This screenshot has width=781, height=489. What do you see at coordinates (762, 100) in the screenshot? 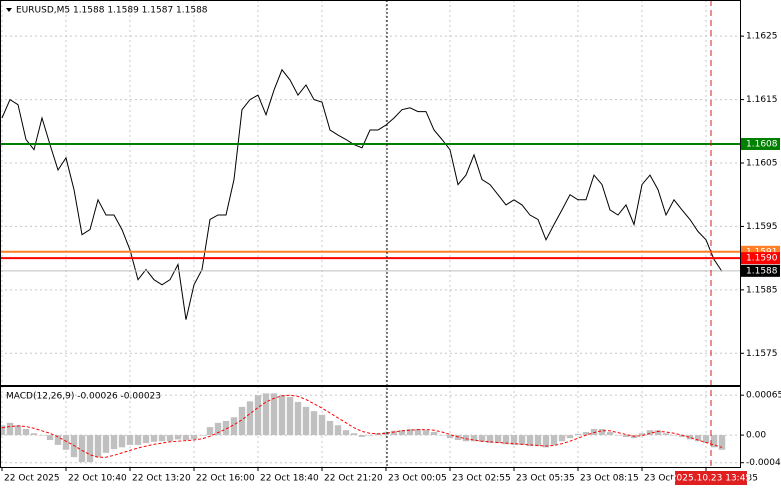
I see `y-tick-label: 1.1615` at bounding box center [762, 100].